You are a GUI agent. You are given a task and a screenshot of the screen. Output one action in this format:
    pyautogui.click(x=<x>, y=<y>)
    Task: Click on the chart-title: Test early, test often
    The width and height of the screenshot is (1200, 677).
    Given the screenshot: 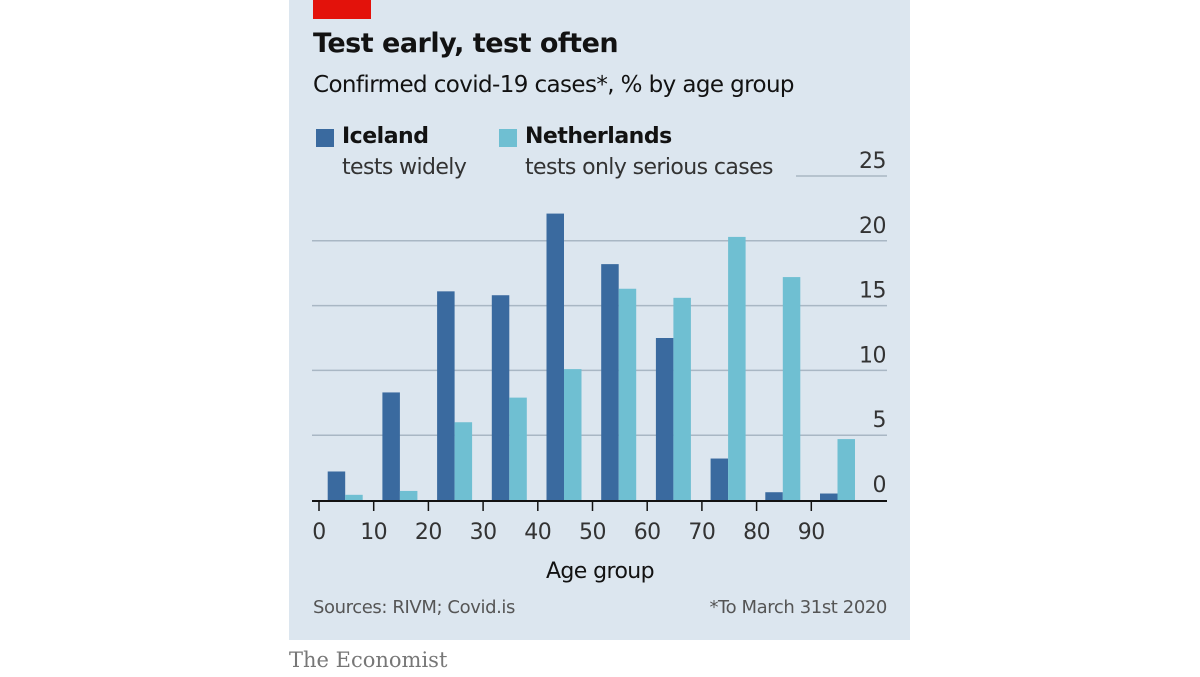 What is the action you would take?
    pyautogui.click(x=466, y=43)
    